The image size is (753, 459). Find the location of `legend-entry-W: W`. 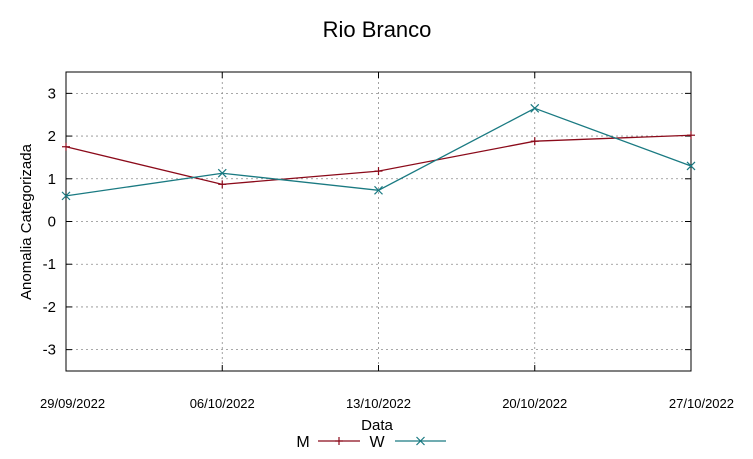

legend-entry-W: W is located at coordinates (407, 442).